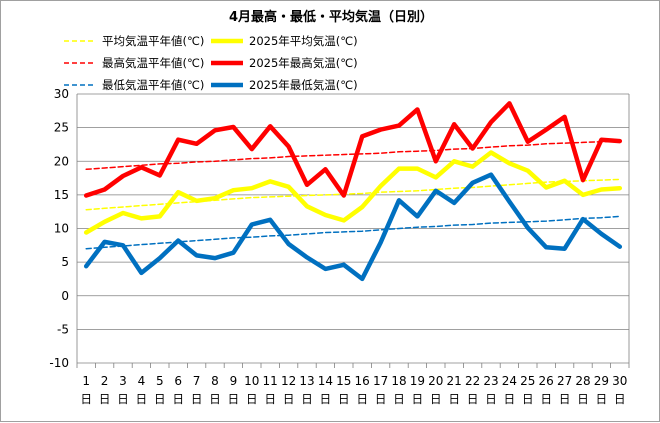 This screenshot has width=660, height=423. I want to click on x-tick-label: 28, so click(582, 381).